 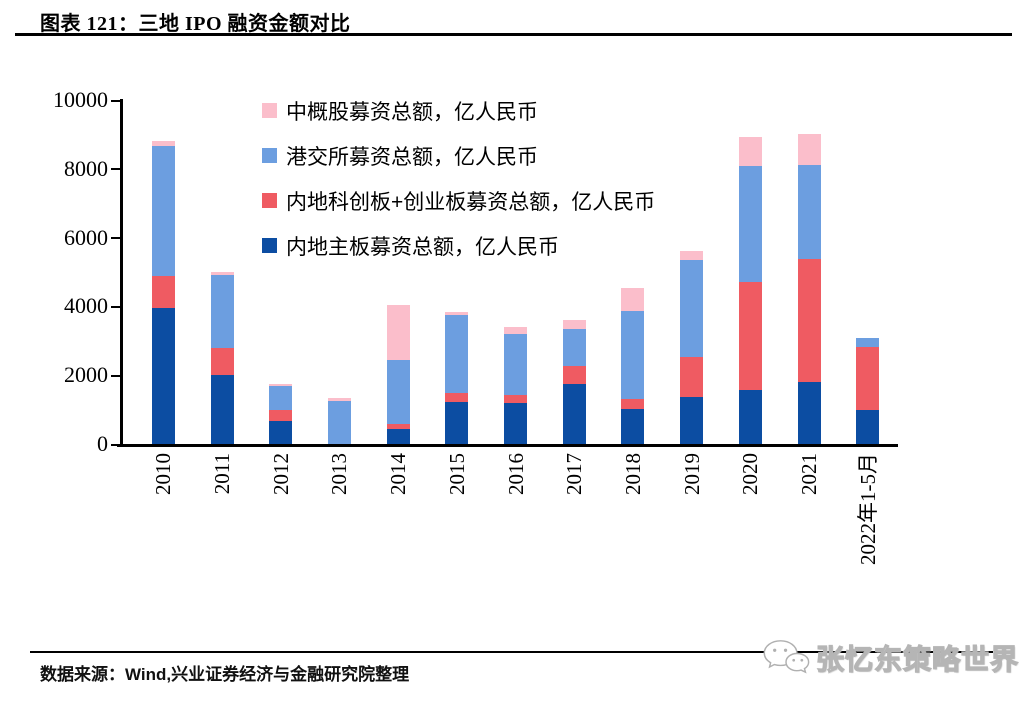 I want to click on legend-item: 内地主板募资总额，亿人民币, so click(x=458, y=245).